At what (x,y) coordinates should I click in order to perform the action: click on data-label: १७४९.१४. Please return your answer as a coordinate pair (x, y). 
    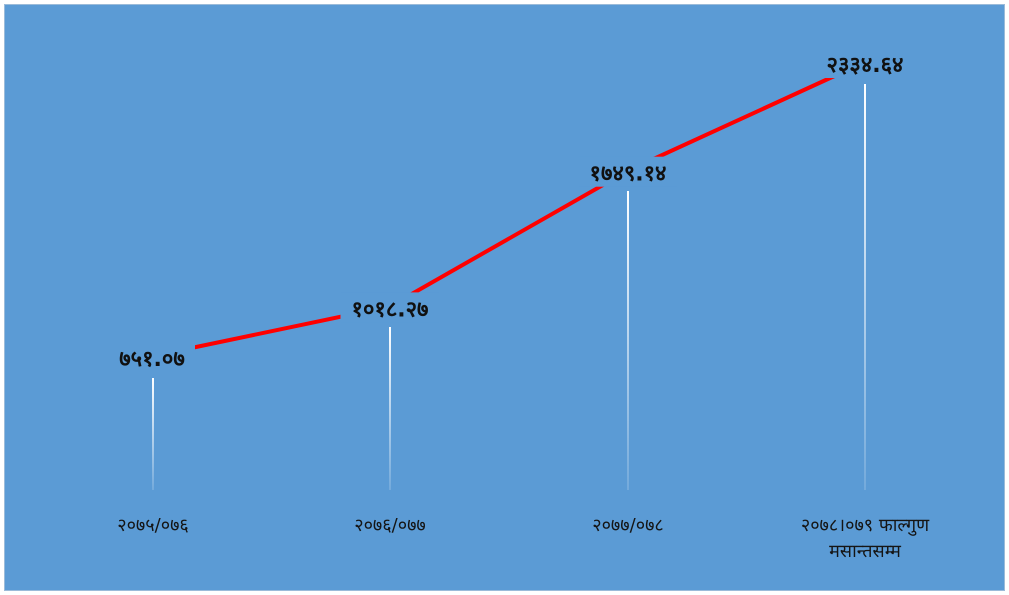
    Looking at the image, I should click on (628, 174).